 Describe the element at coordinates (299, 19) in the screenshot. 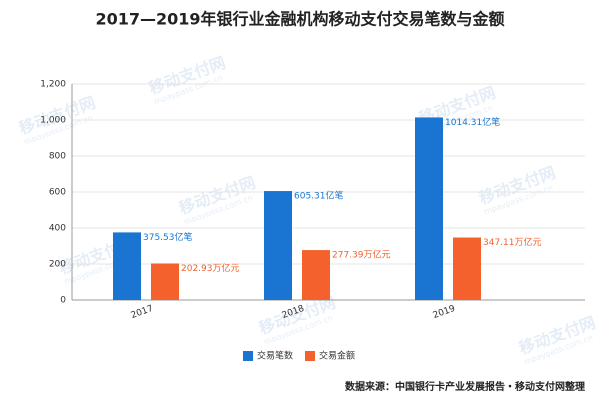

I see `chart-title: 2017—2019年银行业金融机构移动支付交易笔数与金额` at that location.